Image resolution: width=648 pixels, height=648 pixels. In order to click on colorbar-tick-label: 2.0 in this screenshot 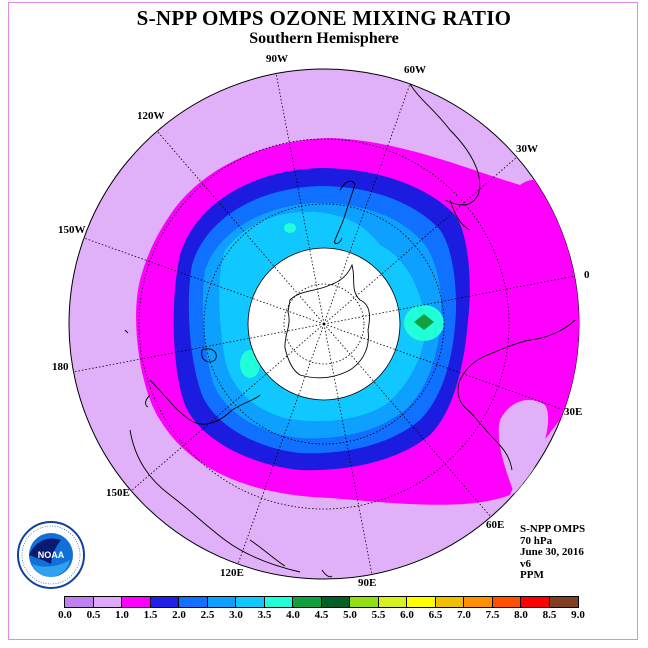, I will do `click(179, 615)`.